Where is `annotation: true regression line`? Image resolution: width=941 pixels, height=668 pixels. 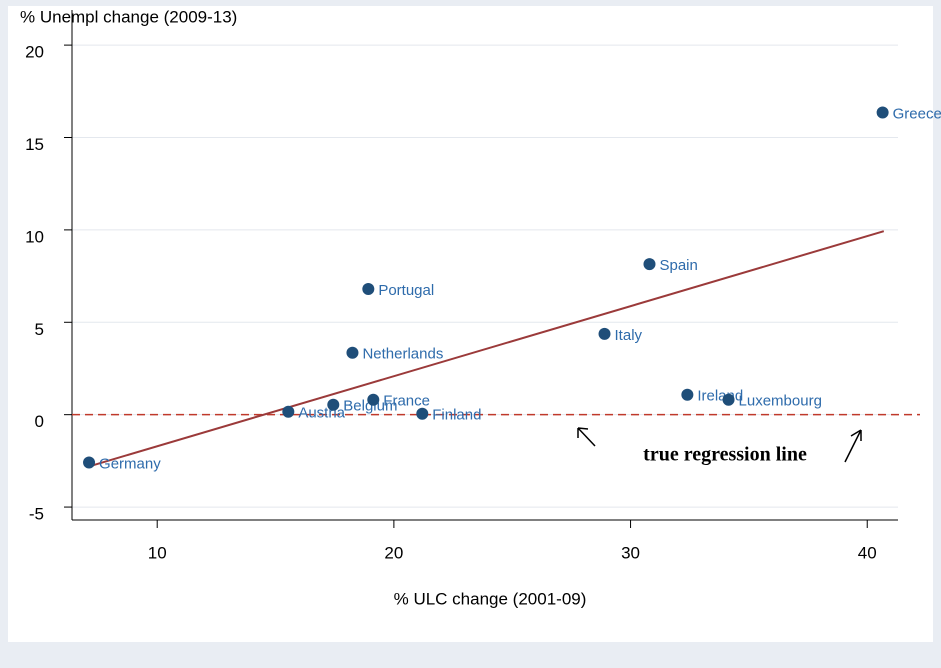
annotation: true regression line is located at coordinates (725, 455).